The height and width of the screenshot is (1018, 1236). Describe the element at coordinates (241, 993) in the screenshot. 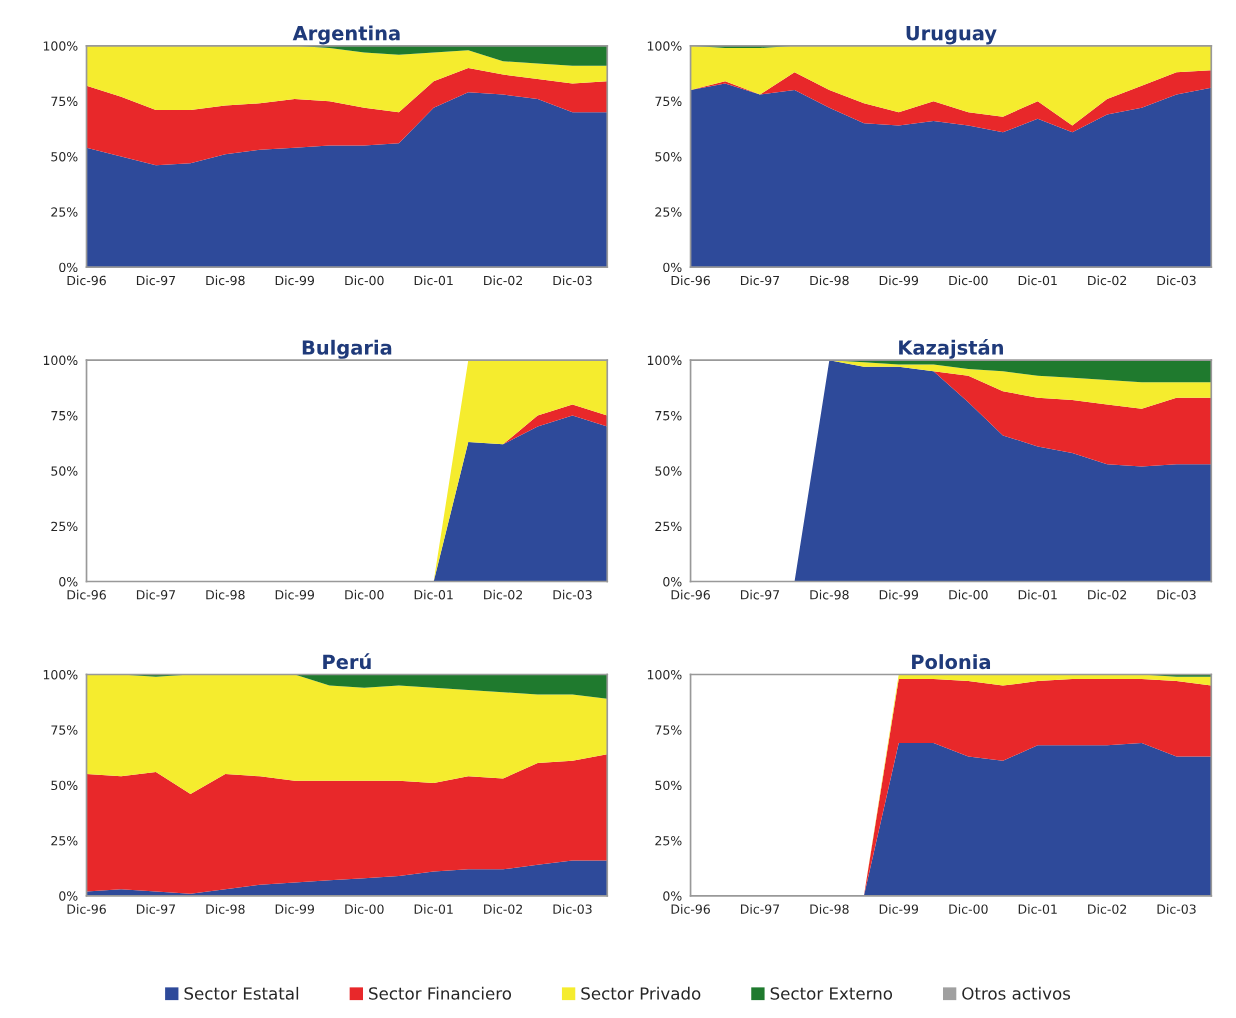

I see `legend-label: Sector Estatal` at that location.